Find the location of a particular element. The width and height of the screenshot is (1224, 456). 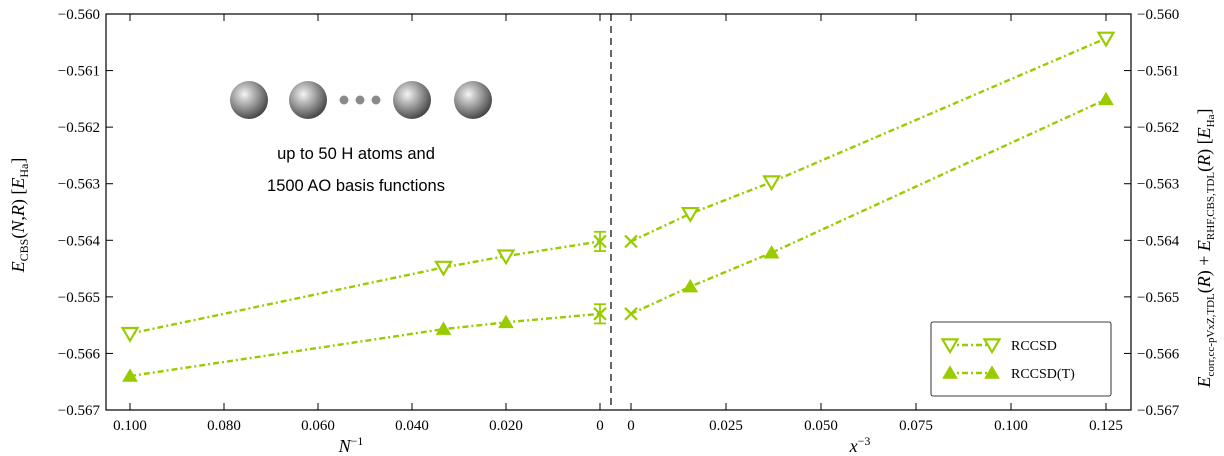

extrapolated-point-rccsd-stroke is located at coordinates (600, 241).